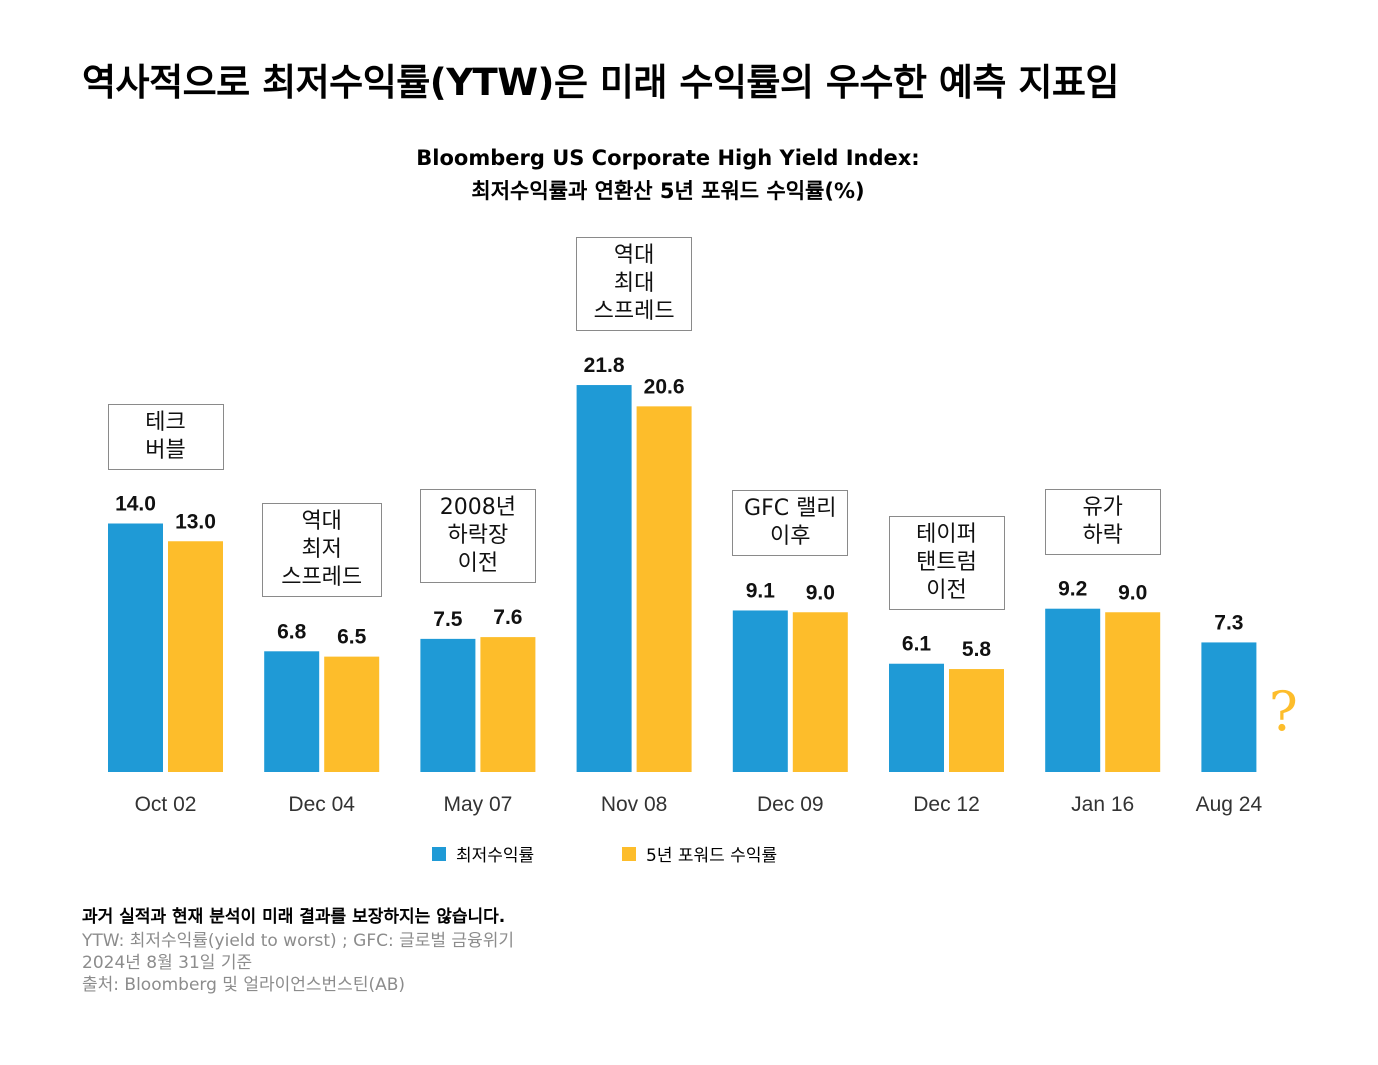  I want to click on page-title: 역사적으로 최저수익률(YTW)은 미래 수익률의 우수한 예측 지표임, so click(600, 82).